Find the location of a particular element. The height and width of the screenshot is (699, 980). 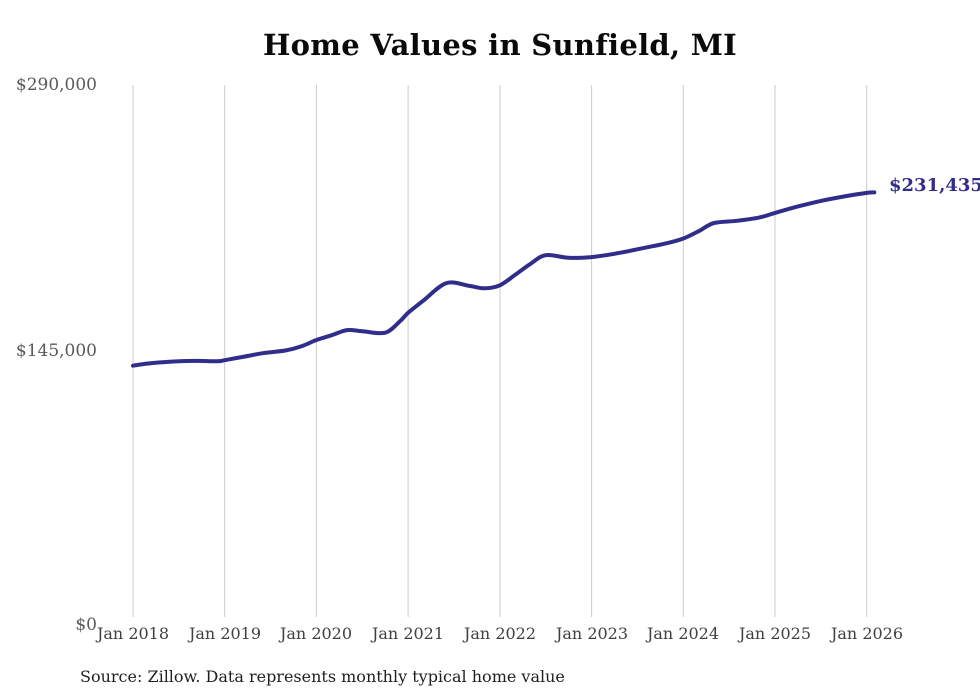

y-axis-label: $145,000 is located at coordinates (56, 351).